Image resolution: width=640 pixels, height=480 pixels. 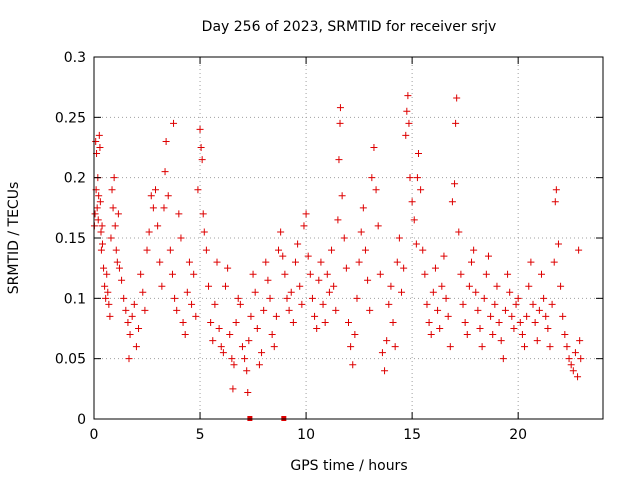 What do you see at coordinates (14, 238) in the screenshot?
I see `y-axis-label: SRMTID / TECUs` at bounding box center [14, 238].